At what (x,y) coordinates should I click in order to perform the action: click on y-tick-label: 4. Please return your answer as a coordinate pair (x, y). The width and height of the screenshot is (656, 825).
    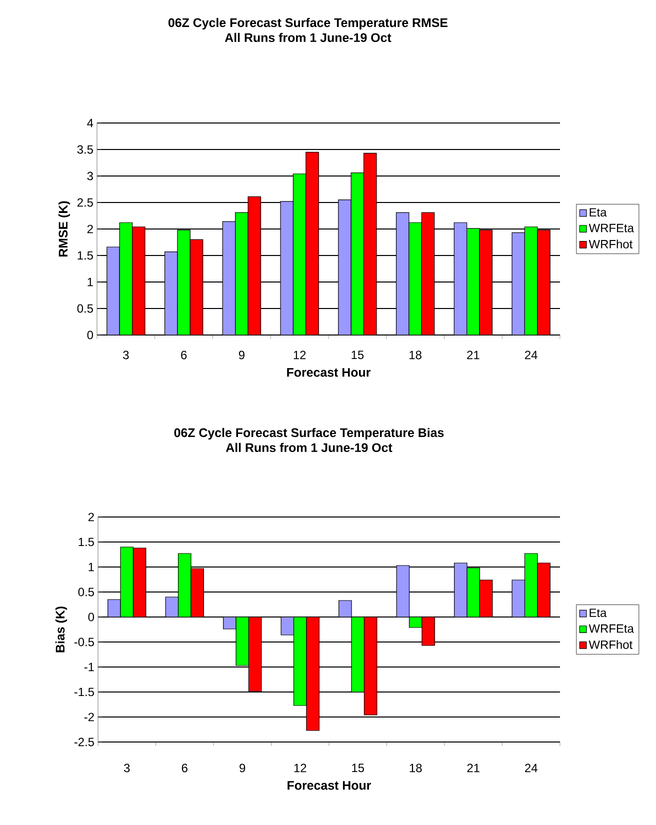
    Looking at the image, I should click on (90, 123).